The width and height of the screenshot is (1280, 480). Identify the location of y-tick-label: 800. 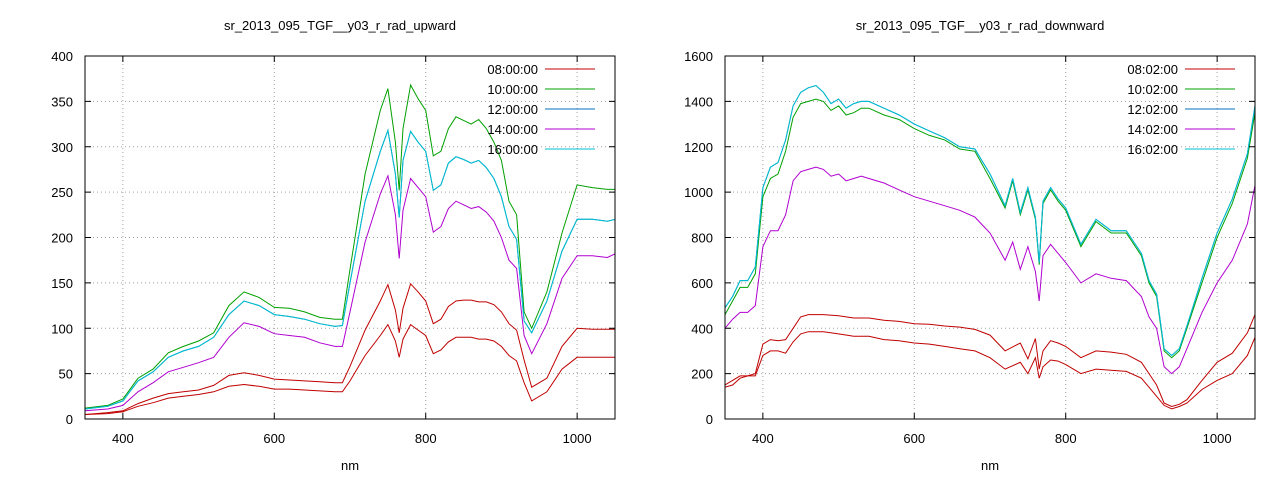
(702, 238).